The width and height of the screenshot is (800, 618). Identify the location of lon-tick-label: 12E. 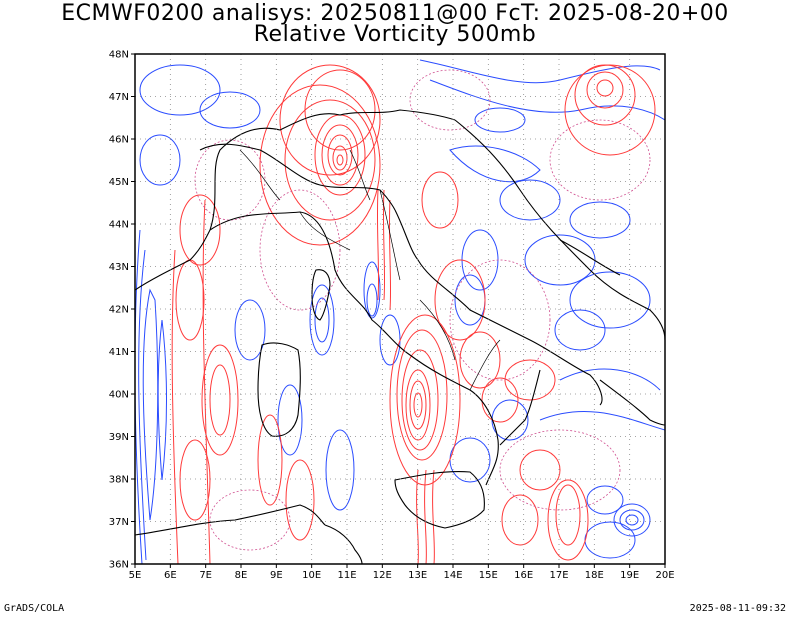
(382, 575).